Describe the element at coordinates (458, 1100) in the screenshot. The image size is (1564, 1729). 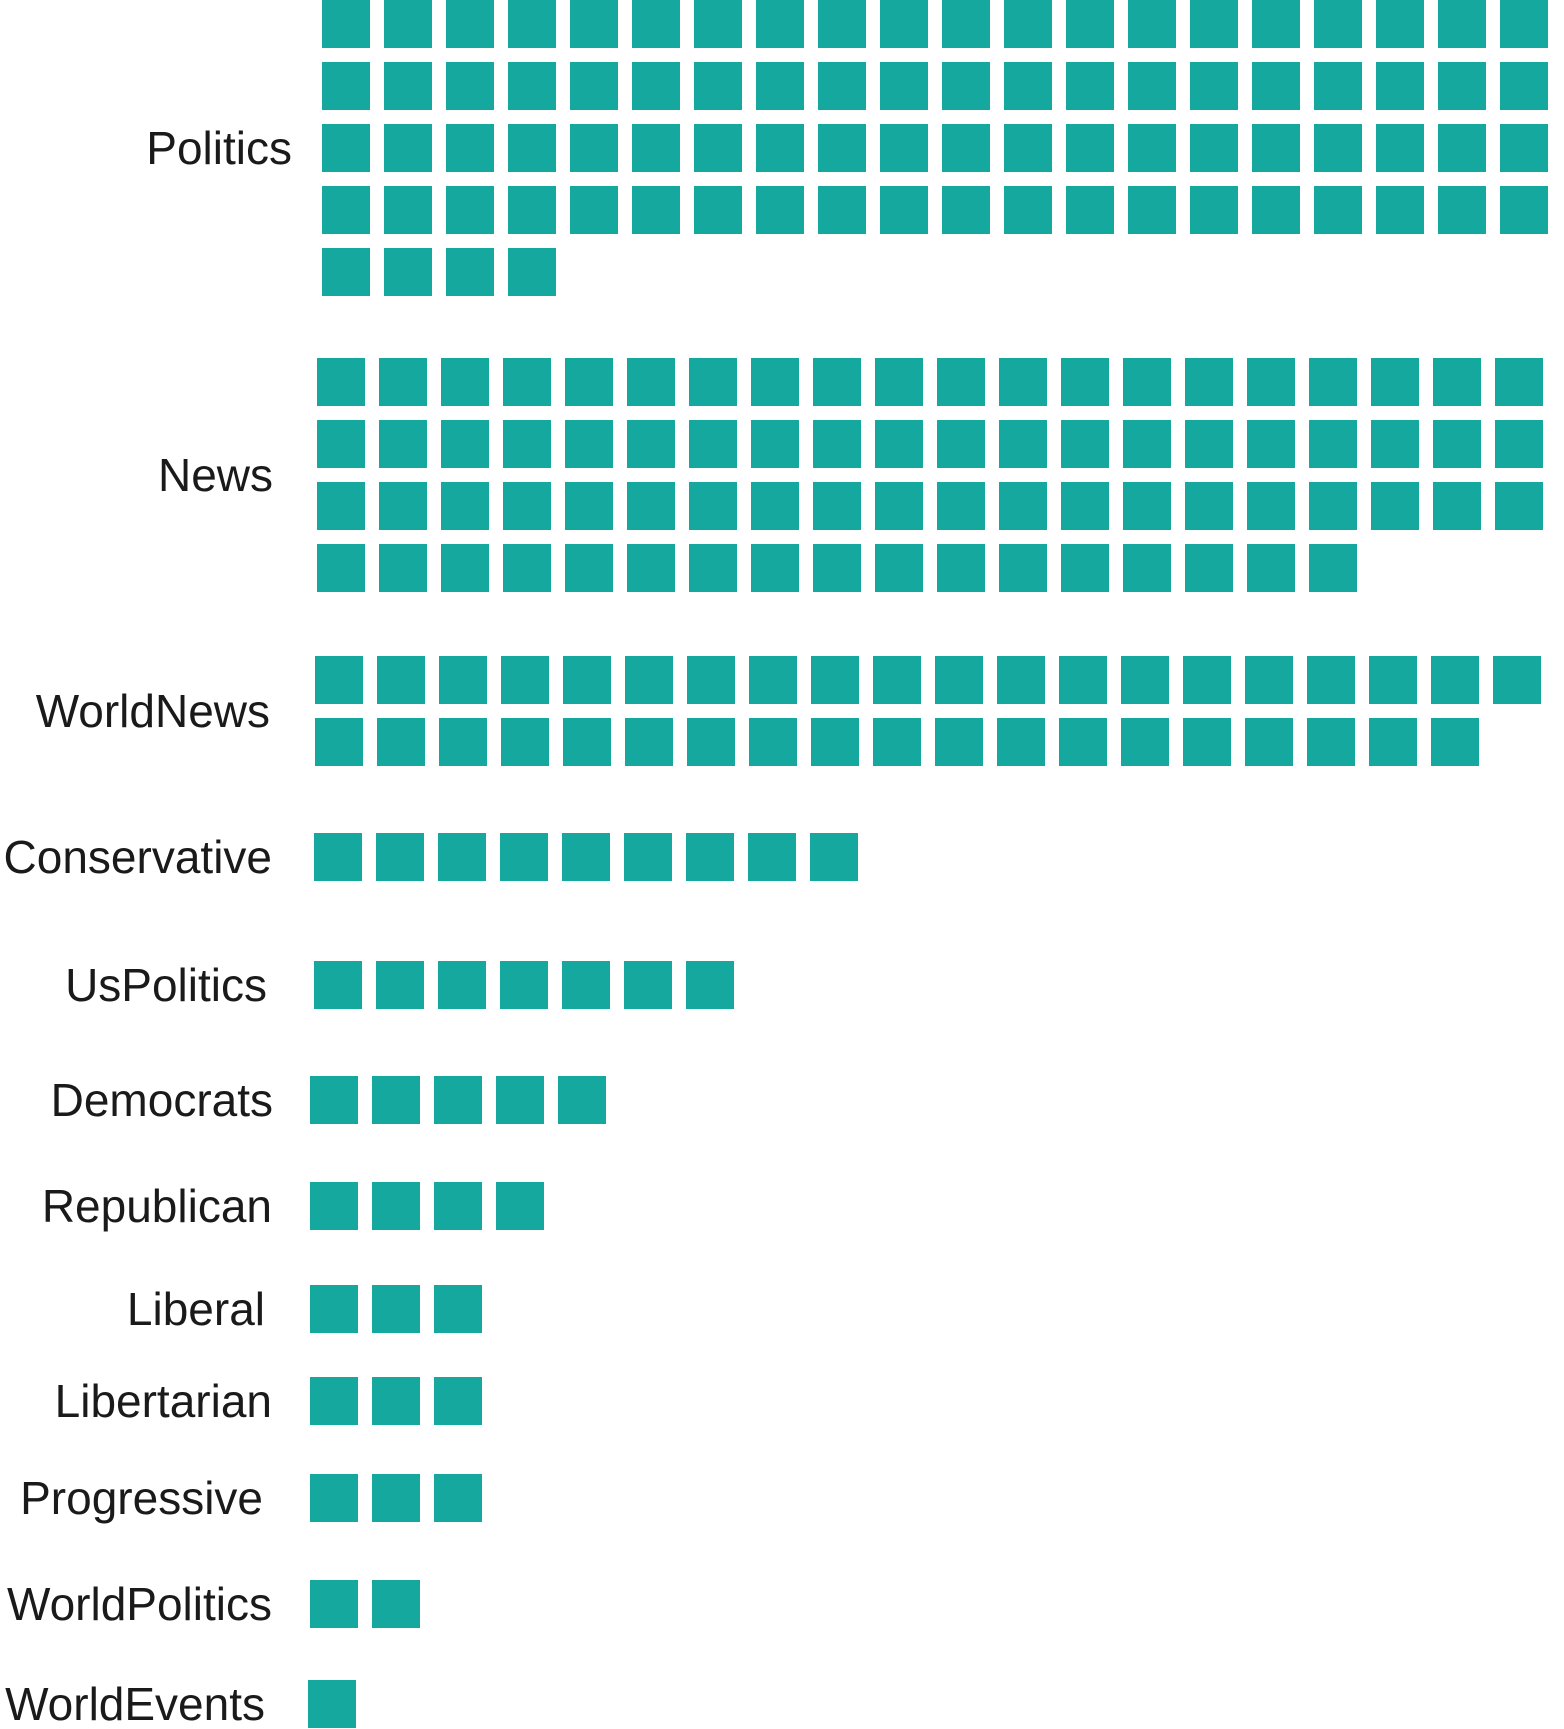
I see `waffle-group-democrats` at that location.